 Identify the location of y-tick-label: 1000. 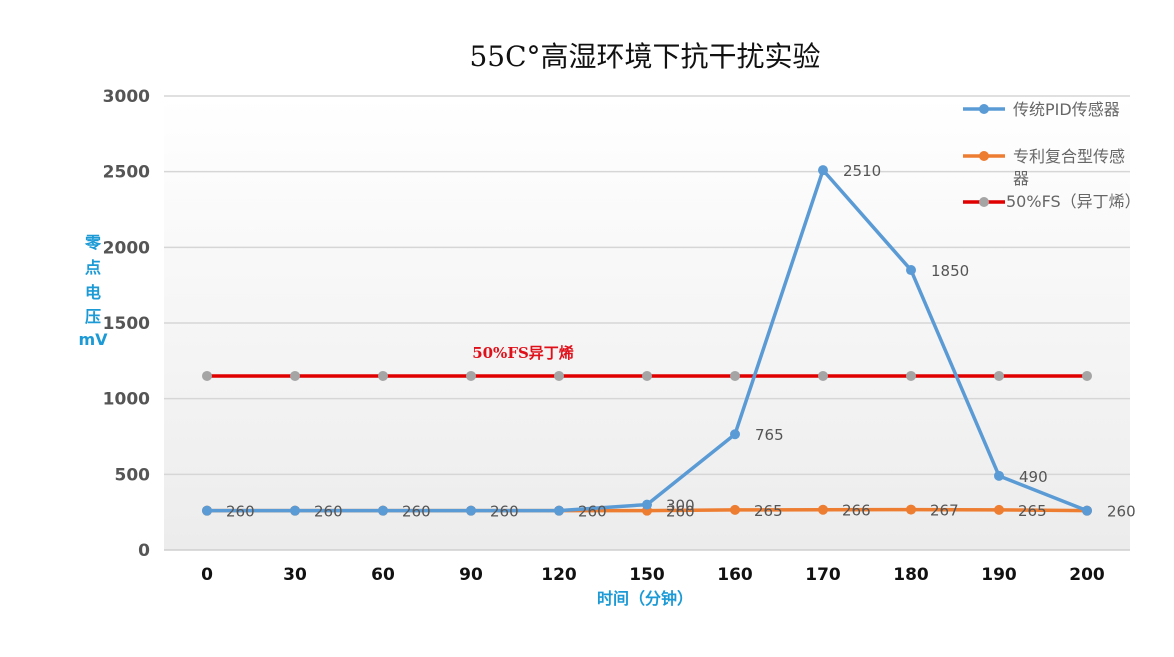
(126, 400).